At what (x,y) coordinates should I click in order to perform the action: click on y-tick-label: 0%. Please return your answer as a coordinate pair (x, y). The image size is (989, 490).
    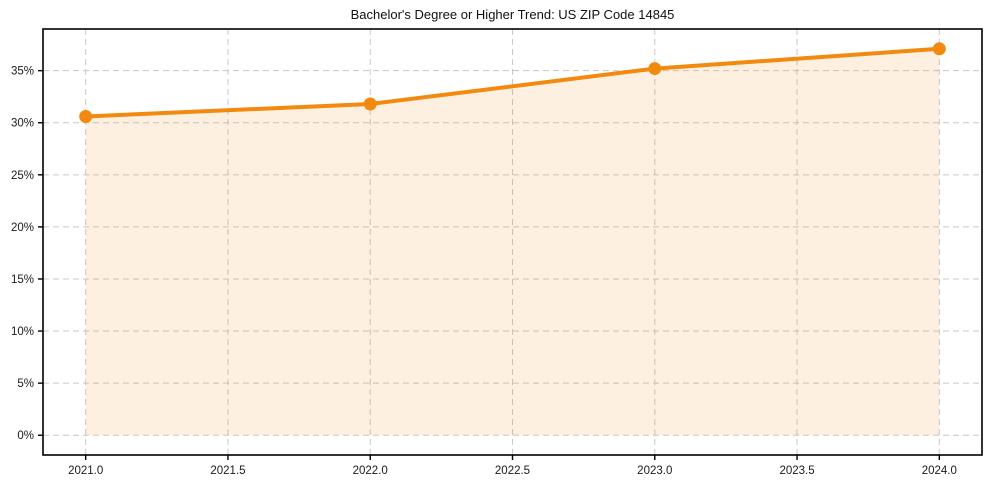
    Looking at the image, I should click on (25, 436).